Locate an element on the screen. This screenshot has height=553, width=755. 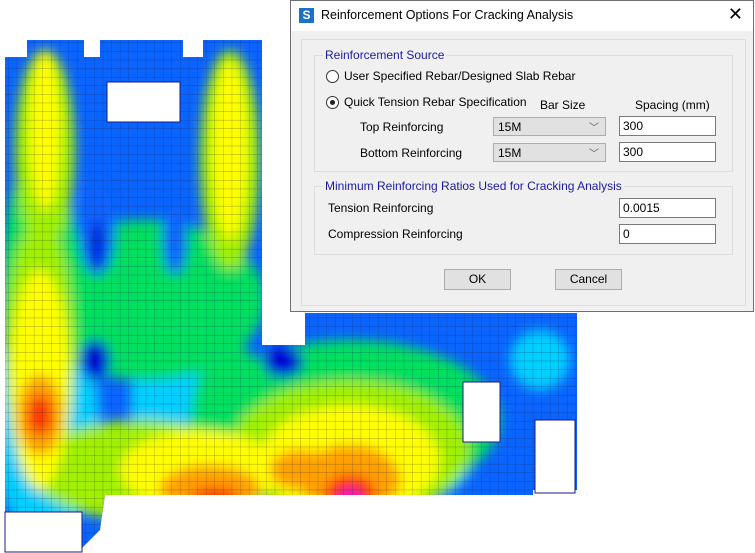
close-icon: ✕ is located at coordinates (735, 14).